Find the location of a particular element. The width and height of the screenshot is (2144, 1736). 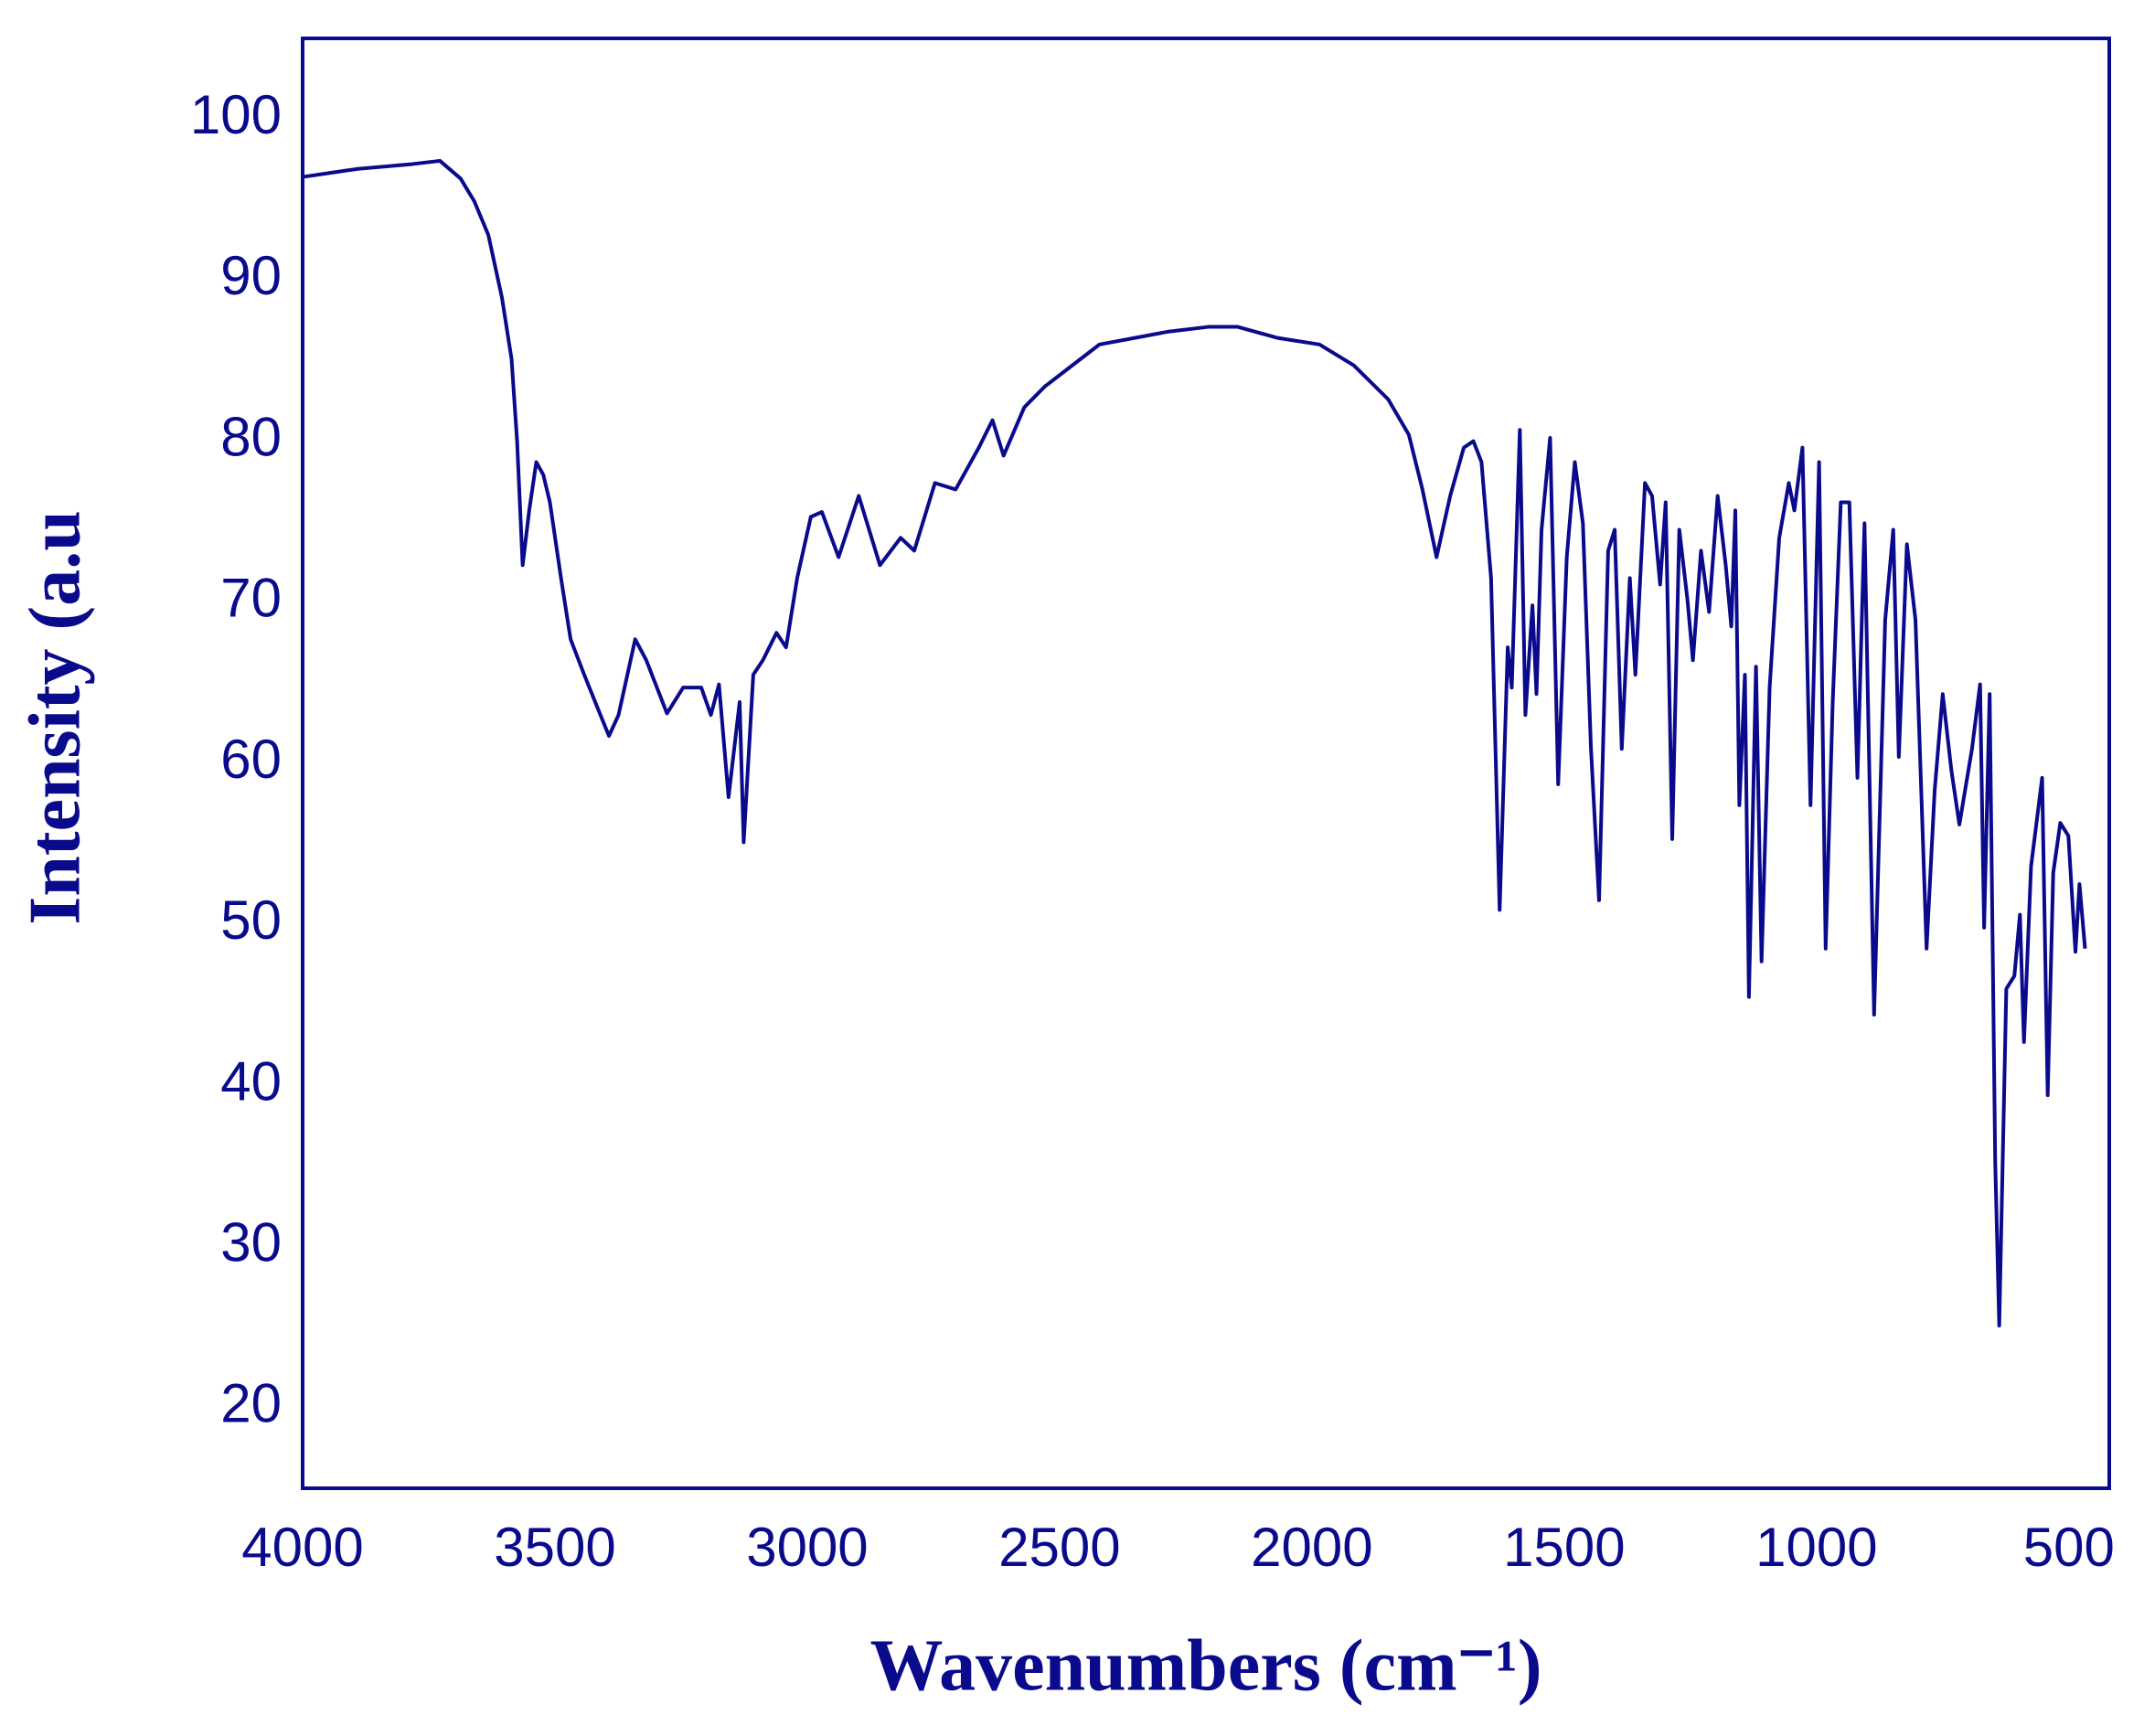

y-tick-label: 70 is located at coordinates (251, 598).